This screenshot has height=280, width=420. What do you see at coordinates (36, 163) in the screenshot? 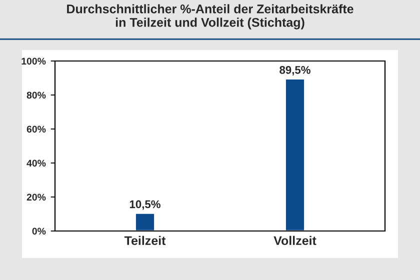
I see `y-tick-label: 40%` at bounding box center [36, 163].